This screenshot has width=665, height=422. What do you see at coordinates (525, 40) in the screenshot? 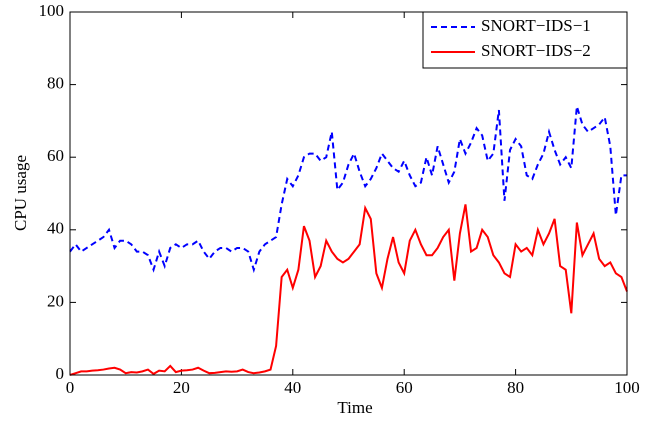
I see `legend-box` at bounding box center [525, 40].